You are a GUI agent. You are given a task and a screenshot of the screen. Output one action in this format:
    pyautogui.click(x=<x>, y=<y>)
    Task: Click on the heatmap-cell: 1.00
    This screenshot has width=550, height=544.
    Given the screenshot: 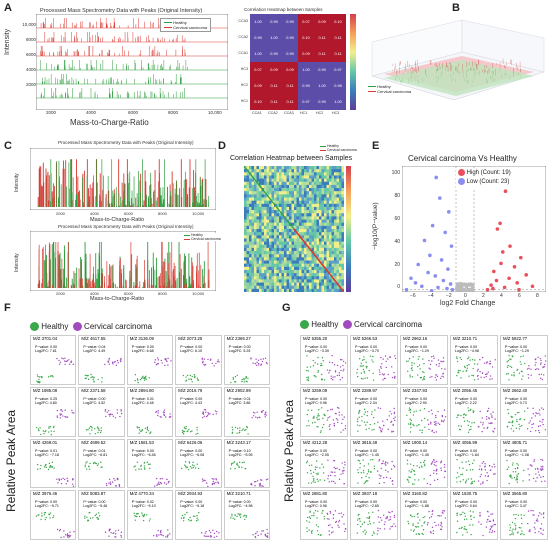 What is the action you would take?
    pyautogui.click(x=306, y=70)
    